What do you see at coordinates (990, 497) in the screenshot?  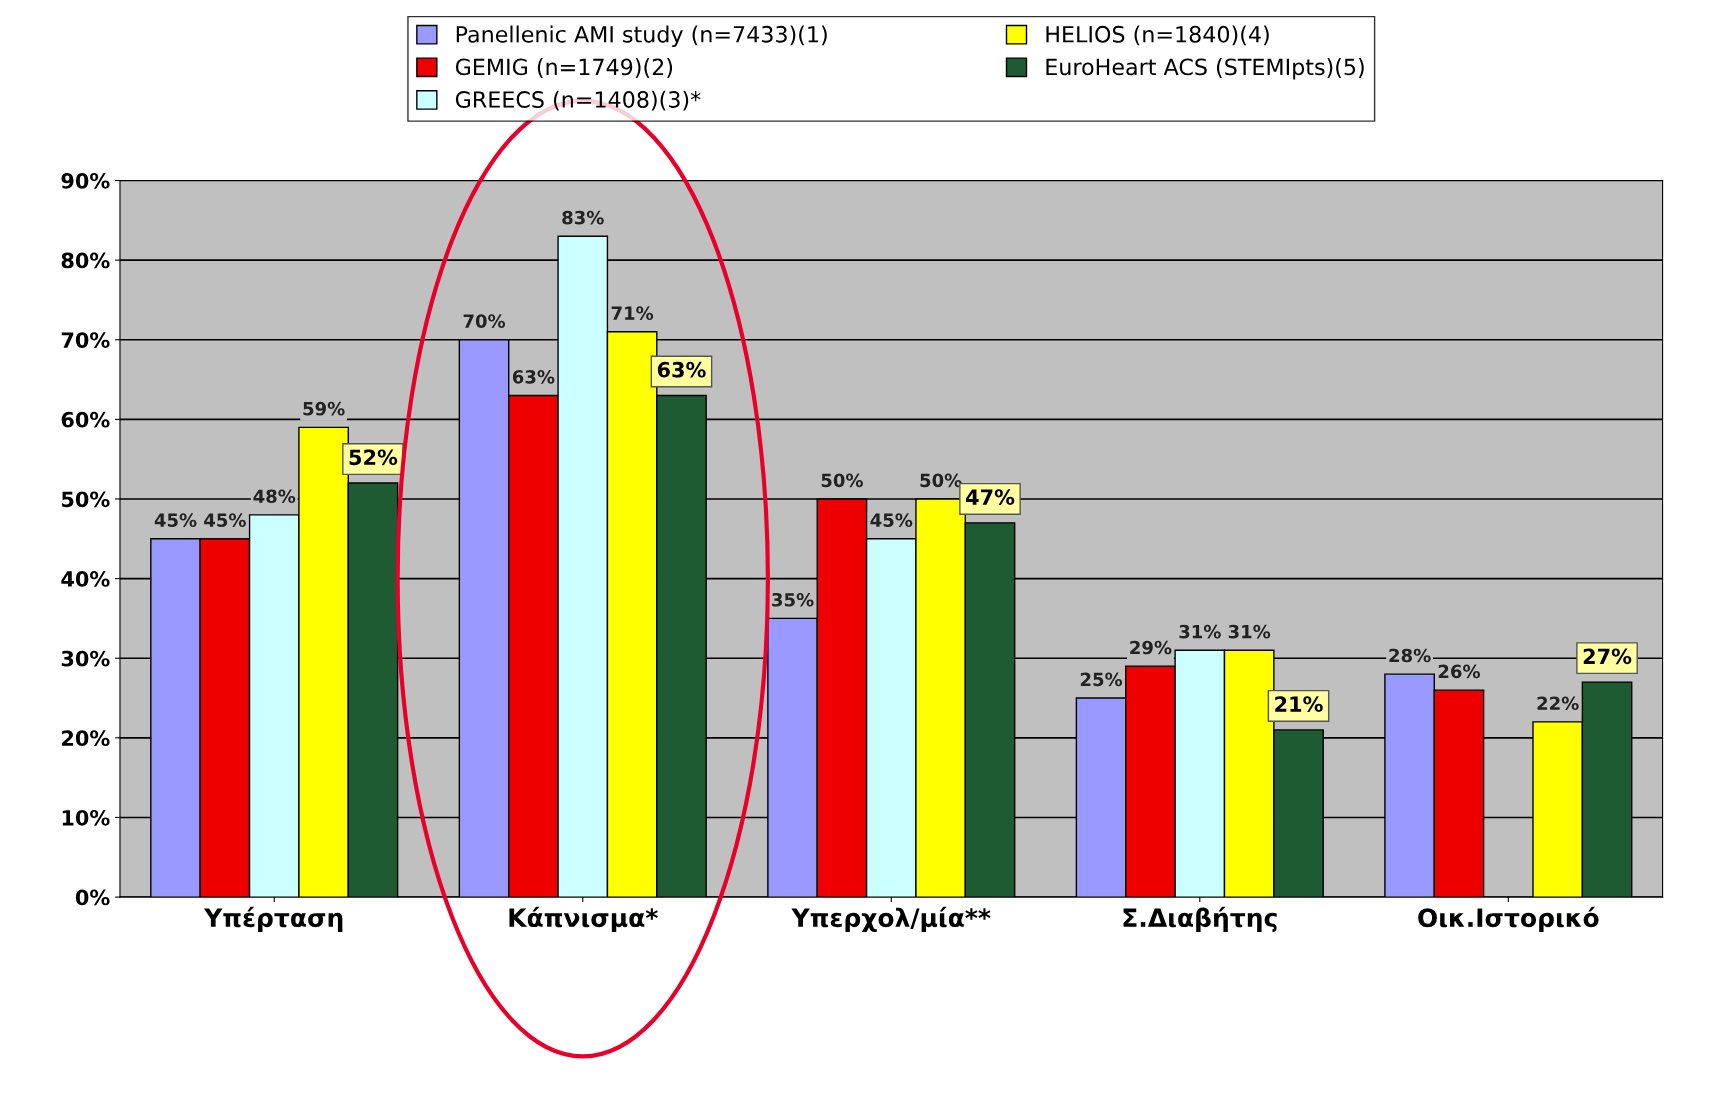 I see `data-label: 47%` at bounding box center [990, 497].